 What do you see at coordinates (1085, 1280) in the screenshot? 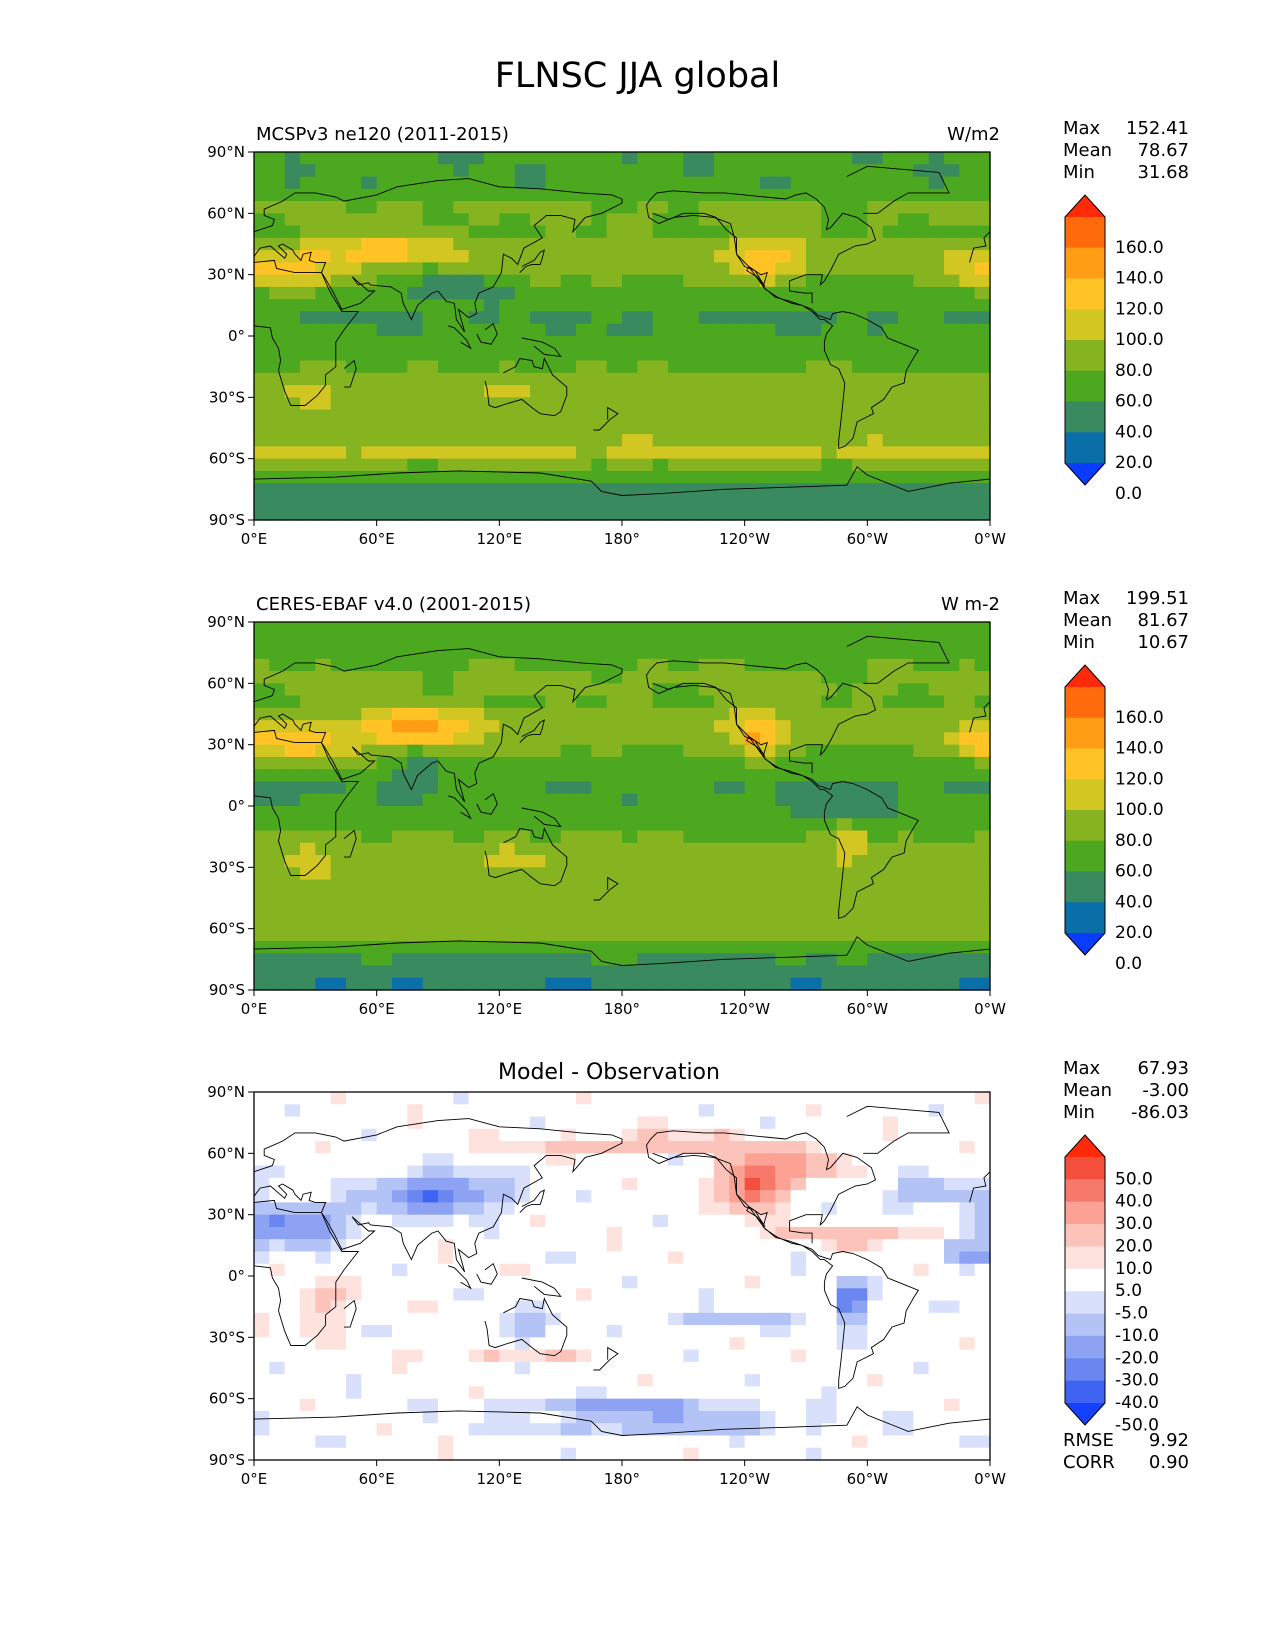
I see `colorbar-outline` at bounding box center [1085, 1280].